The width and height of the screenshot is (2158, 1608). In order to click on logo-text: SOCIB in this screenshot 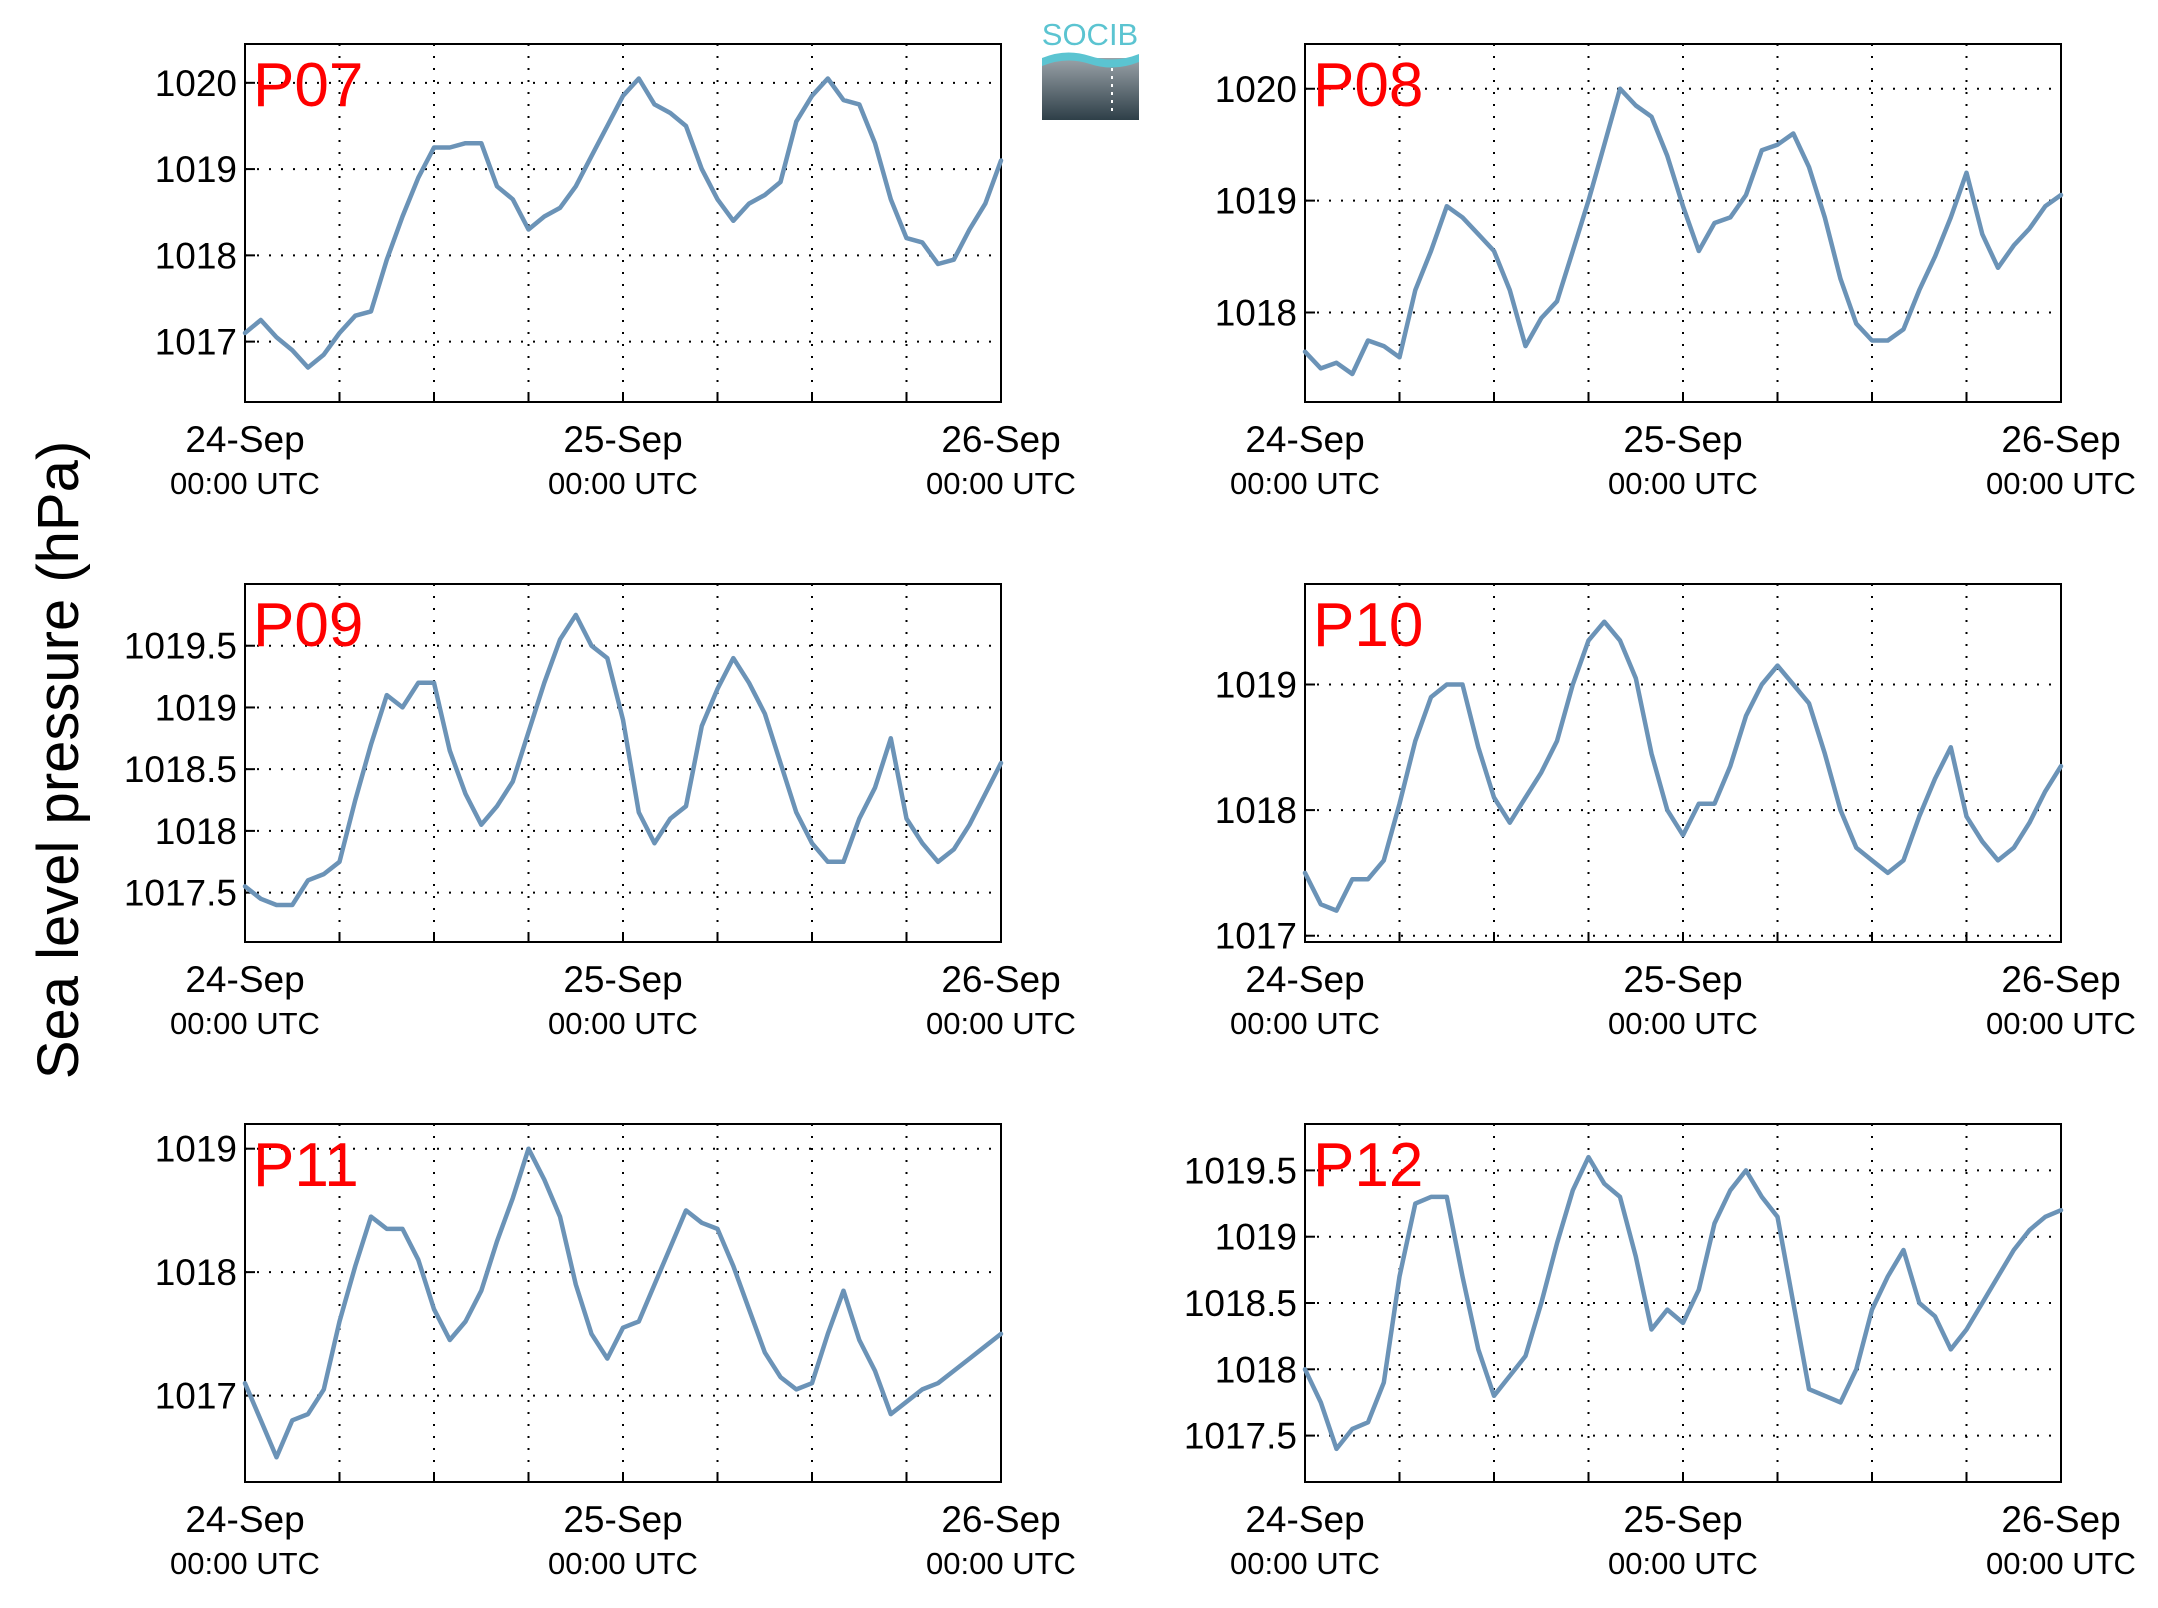, I will do `click(1090, 34)`.